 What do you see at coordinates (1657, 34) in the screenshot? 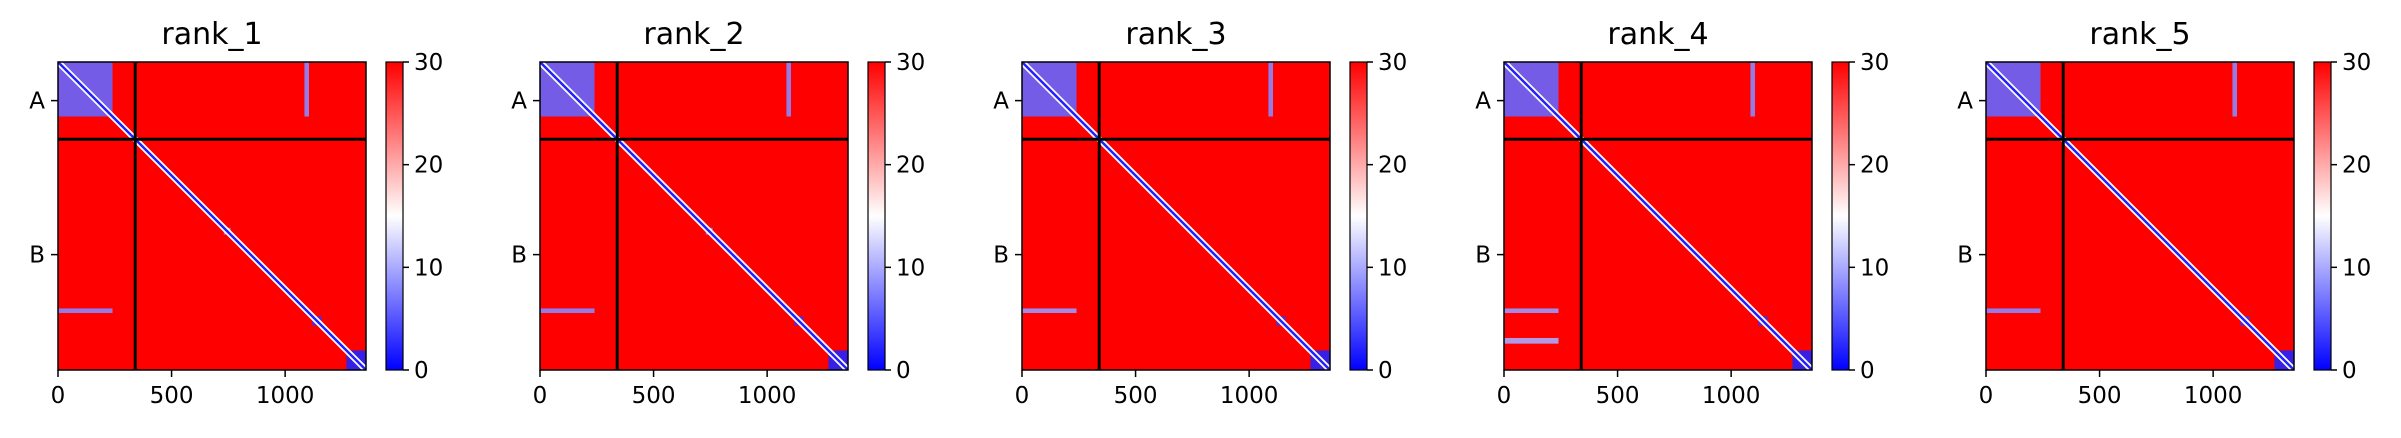
I see `panel-title: rank_4` at bounding box center [1657, 34].